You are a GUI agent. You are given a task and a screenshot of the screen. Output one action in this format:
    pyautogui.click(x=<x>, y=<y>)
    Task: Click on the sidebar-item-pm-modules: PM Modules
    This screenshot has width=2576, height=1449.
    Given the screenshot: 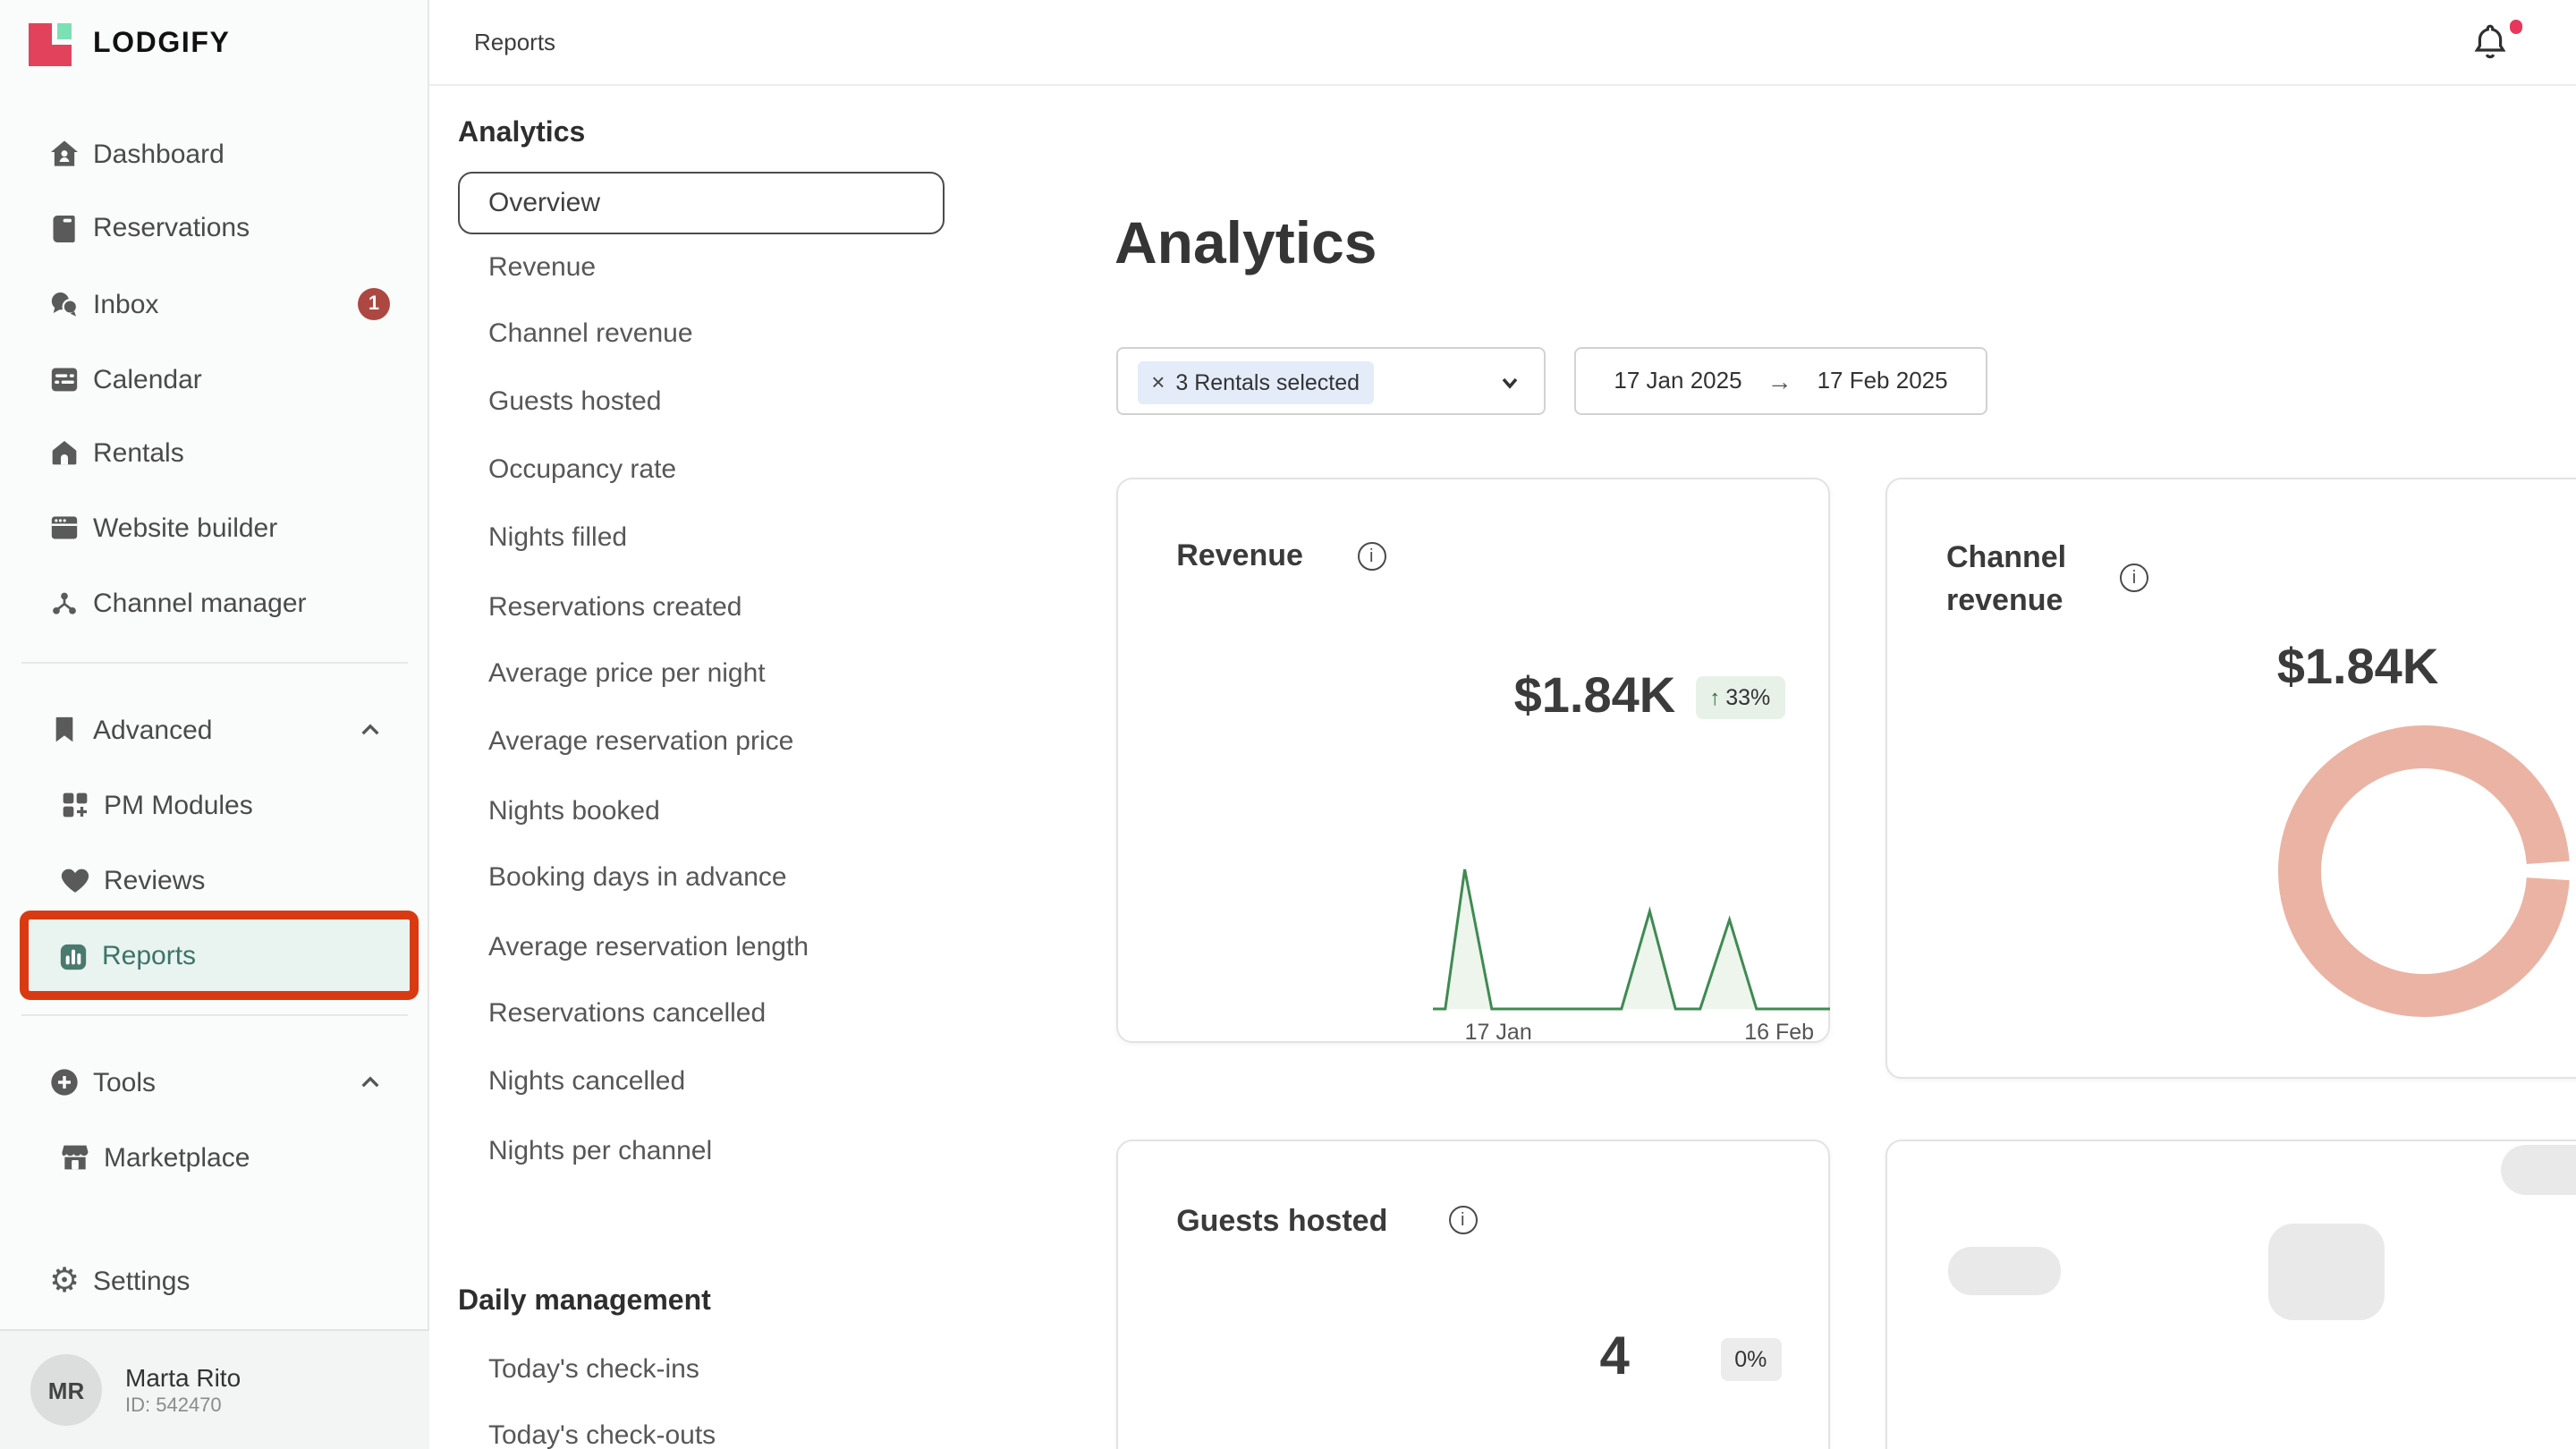 What is the action you would take?
    pyautogui.click(x=214, y=805)
    